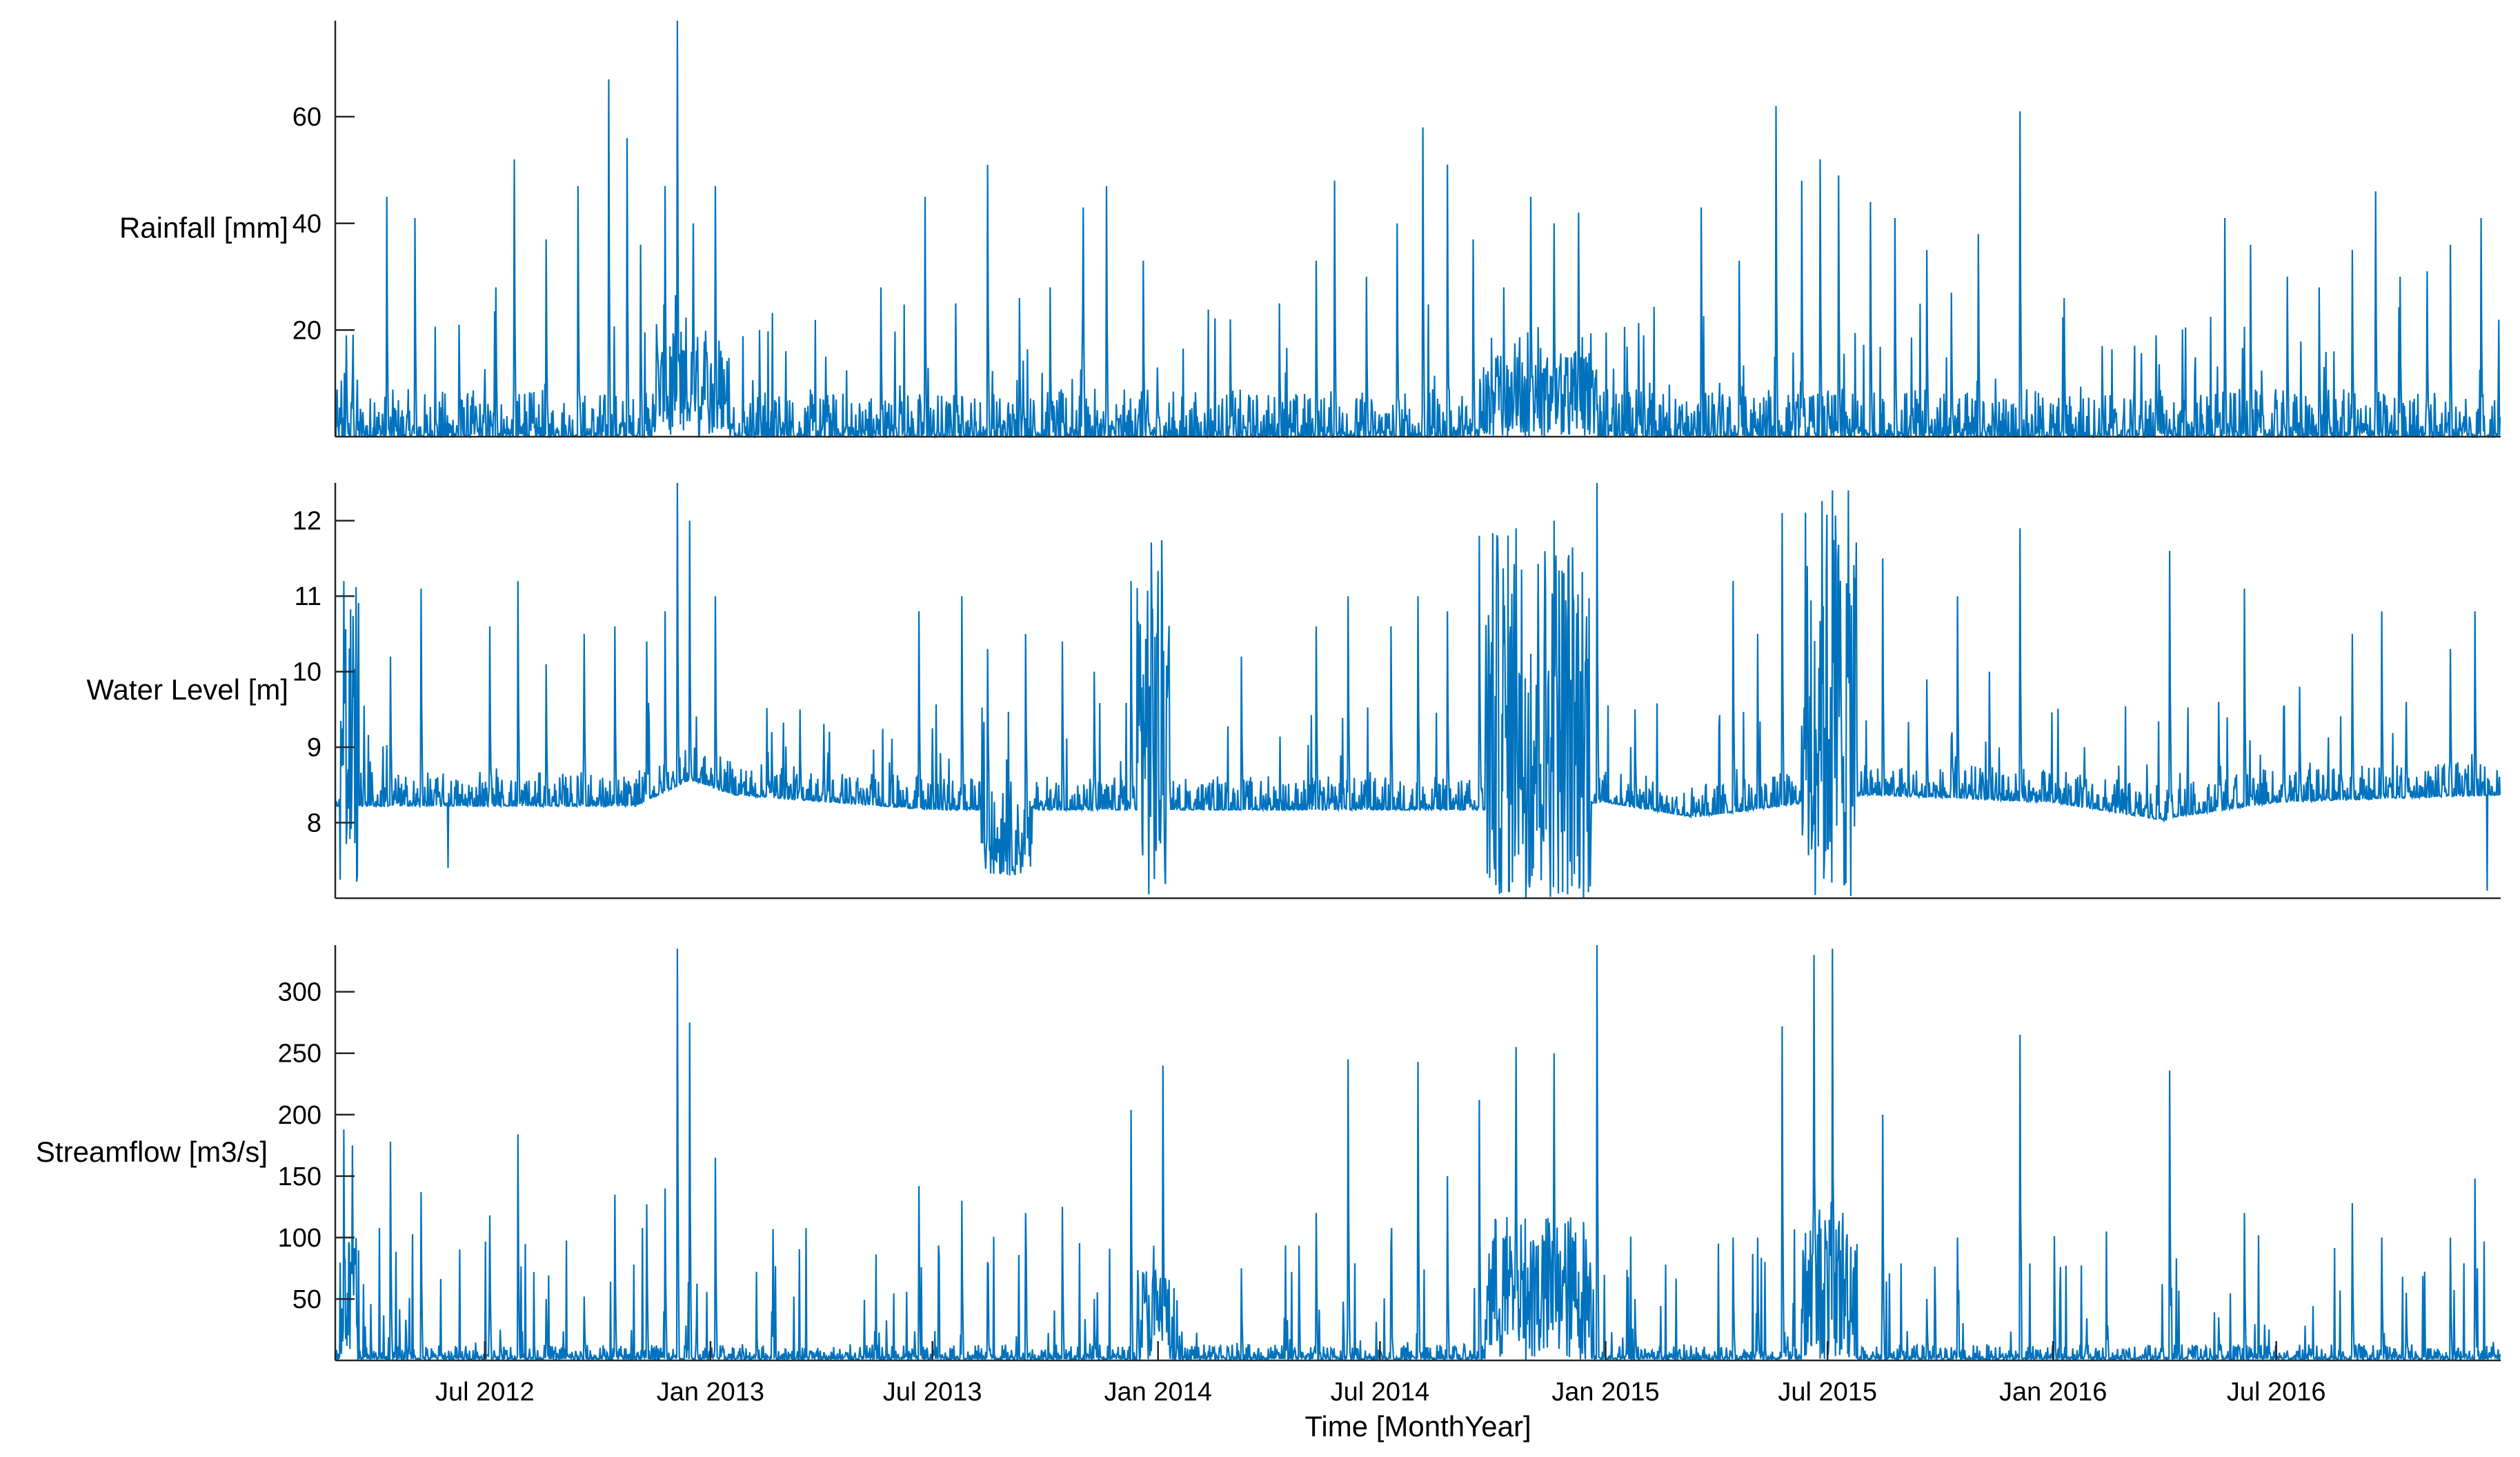 The width and height of the screenshot is (2520, 1457). What do you see at coordinates (306, 521) in the screenshot?
I see `y-tick-label: 12` at bounding box center [306, 521].